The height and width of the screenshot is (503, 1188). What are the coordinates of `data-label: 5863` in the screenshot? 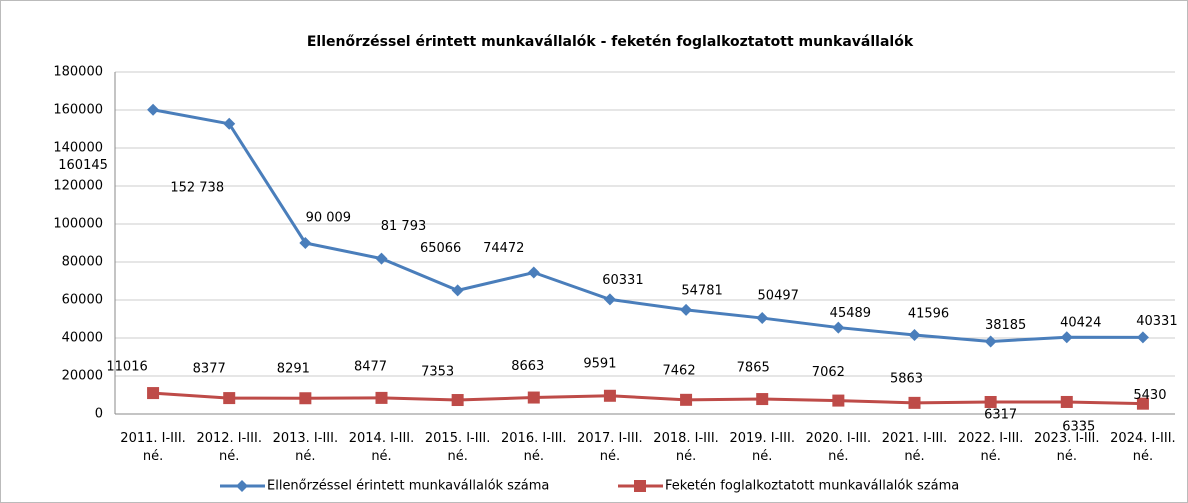 It's located at (906, 378).